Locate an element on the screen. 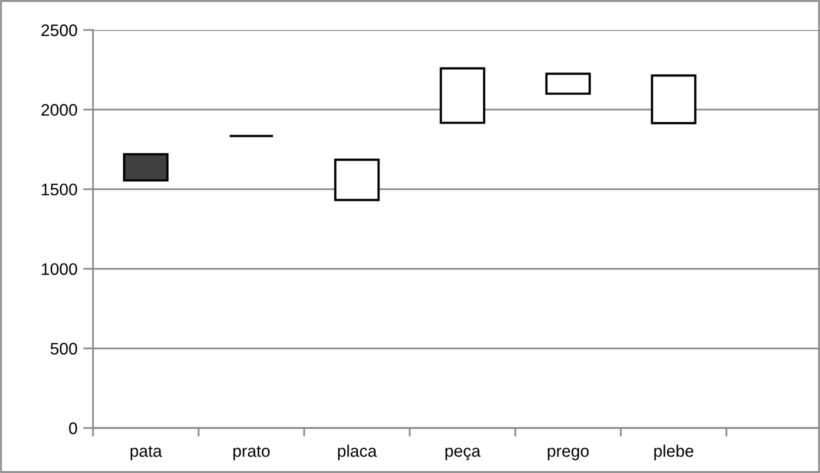 Image resolution: width=820 pixels, height=473 pixels. x-tick-label: peça is located at coordinates (463, 454).